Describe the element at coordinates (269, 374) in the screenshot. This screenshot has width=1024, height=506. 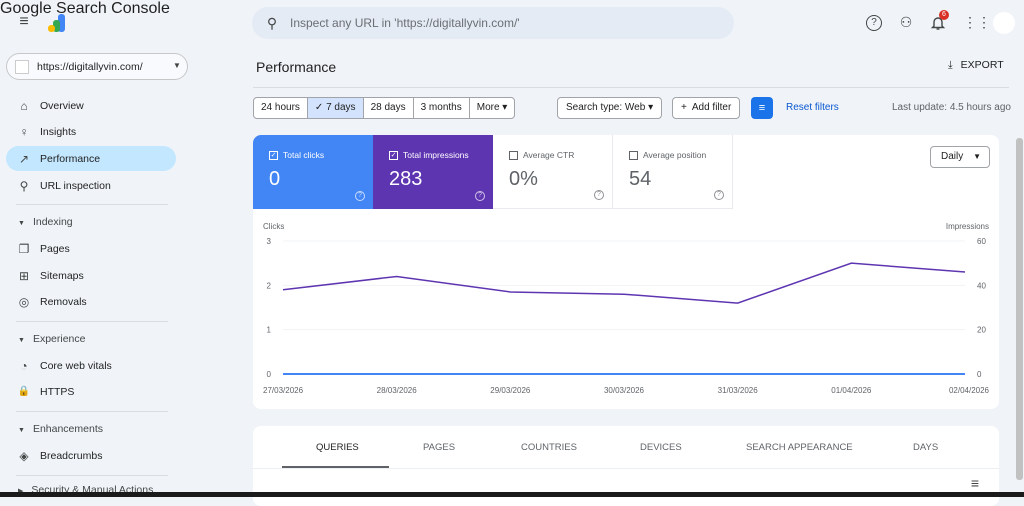
I see `left-tick-label: 0` at that location.